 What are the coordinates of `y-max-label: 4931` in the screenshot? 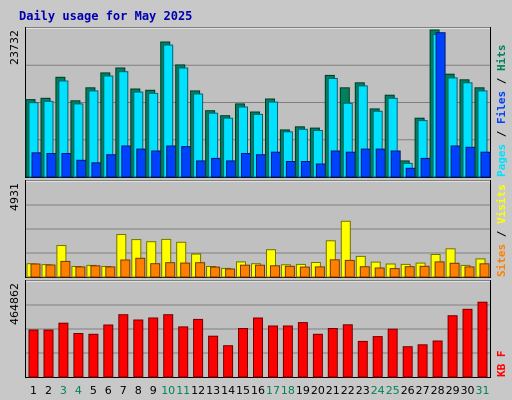 It's located at (14, 197).